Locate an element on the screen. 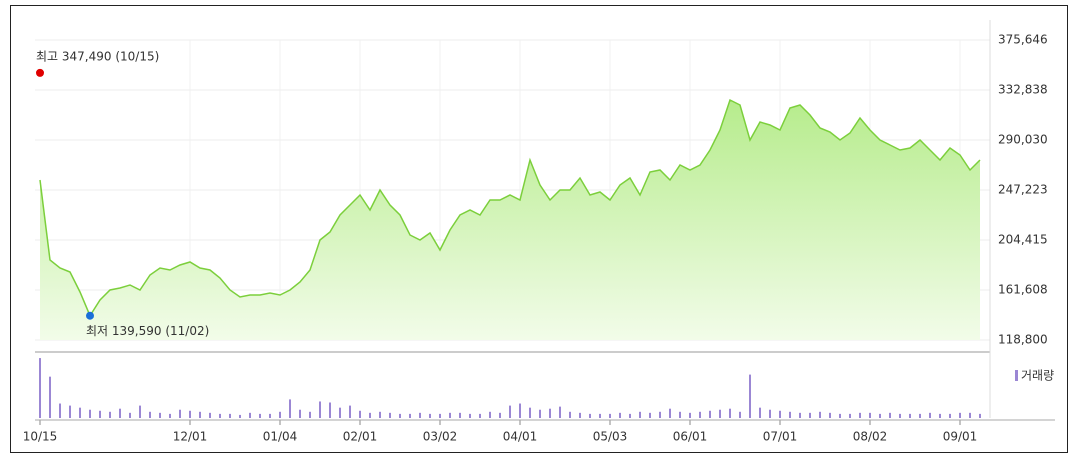 The width and height of the screenshot is (1078, 461). x-tick-label: 09/01 is located at coordinates (960, 437).